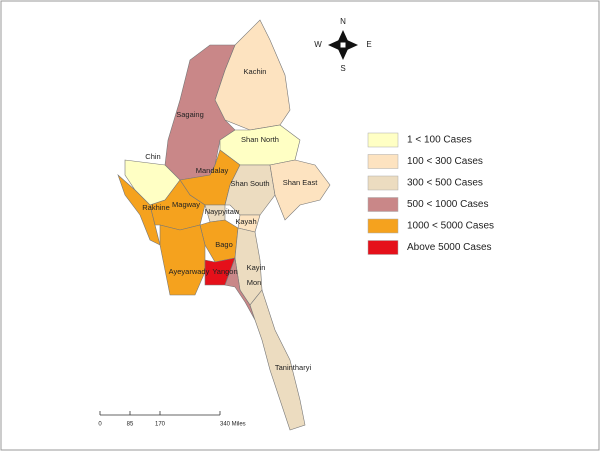 This screenshot has height=451, width=600. What do you see at coordinates (100, 425) in the screenshot?
I see `scale-label: 0` at bounding box center [100, 425].